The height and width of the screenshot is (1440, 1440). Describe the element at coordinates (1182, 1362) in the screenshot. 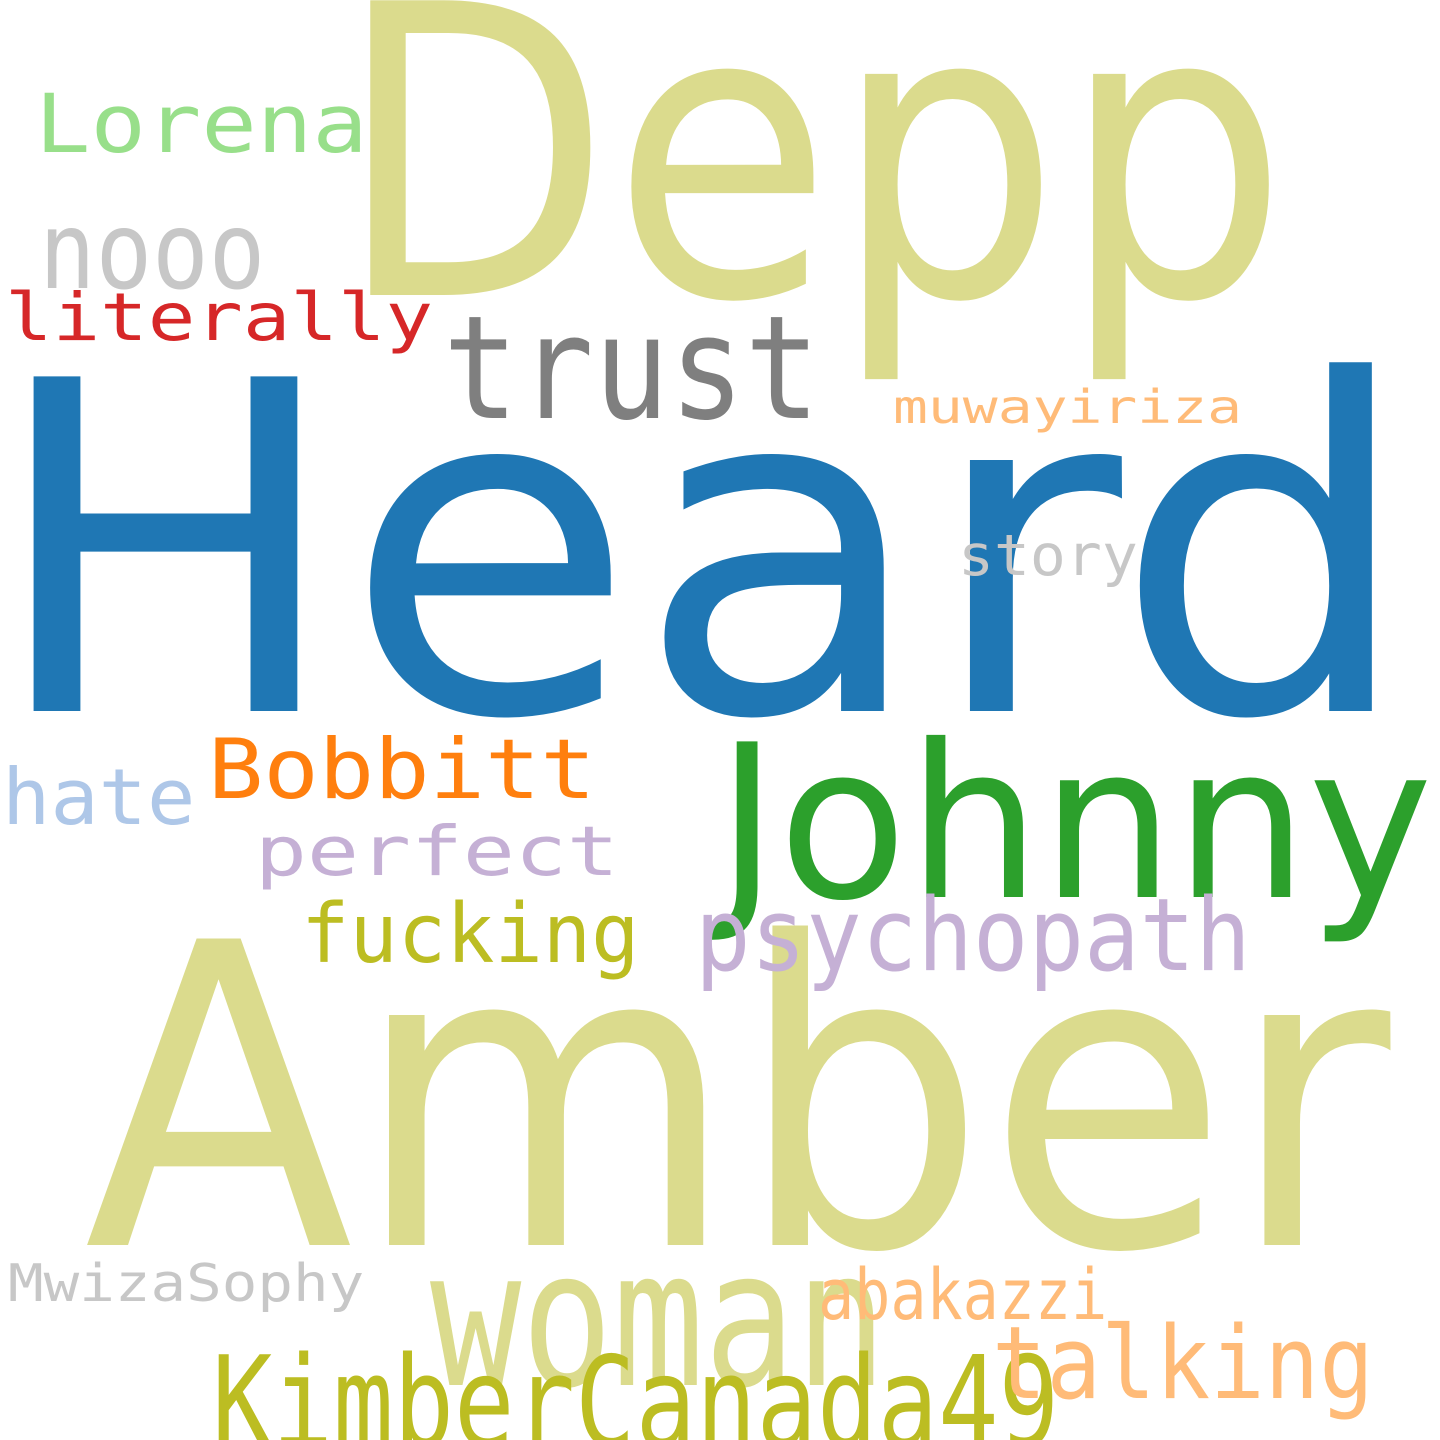

I see `word-talking: talking` at that location.